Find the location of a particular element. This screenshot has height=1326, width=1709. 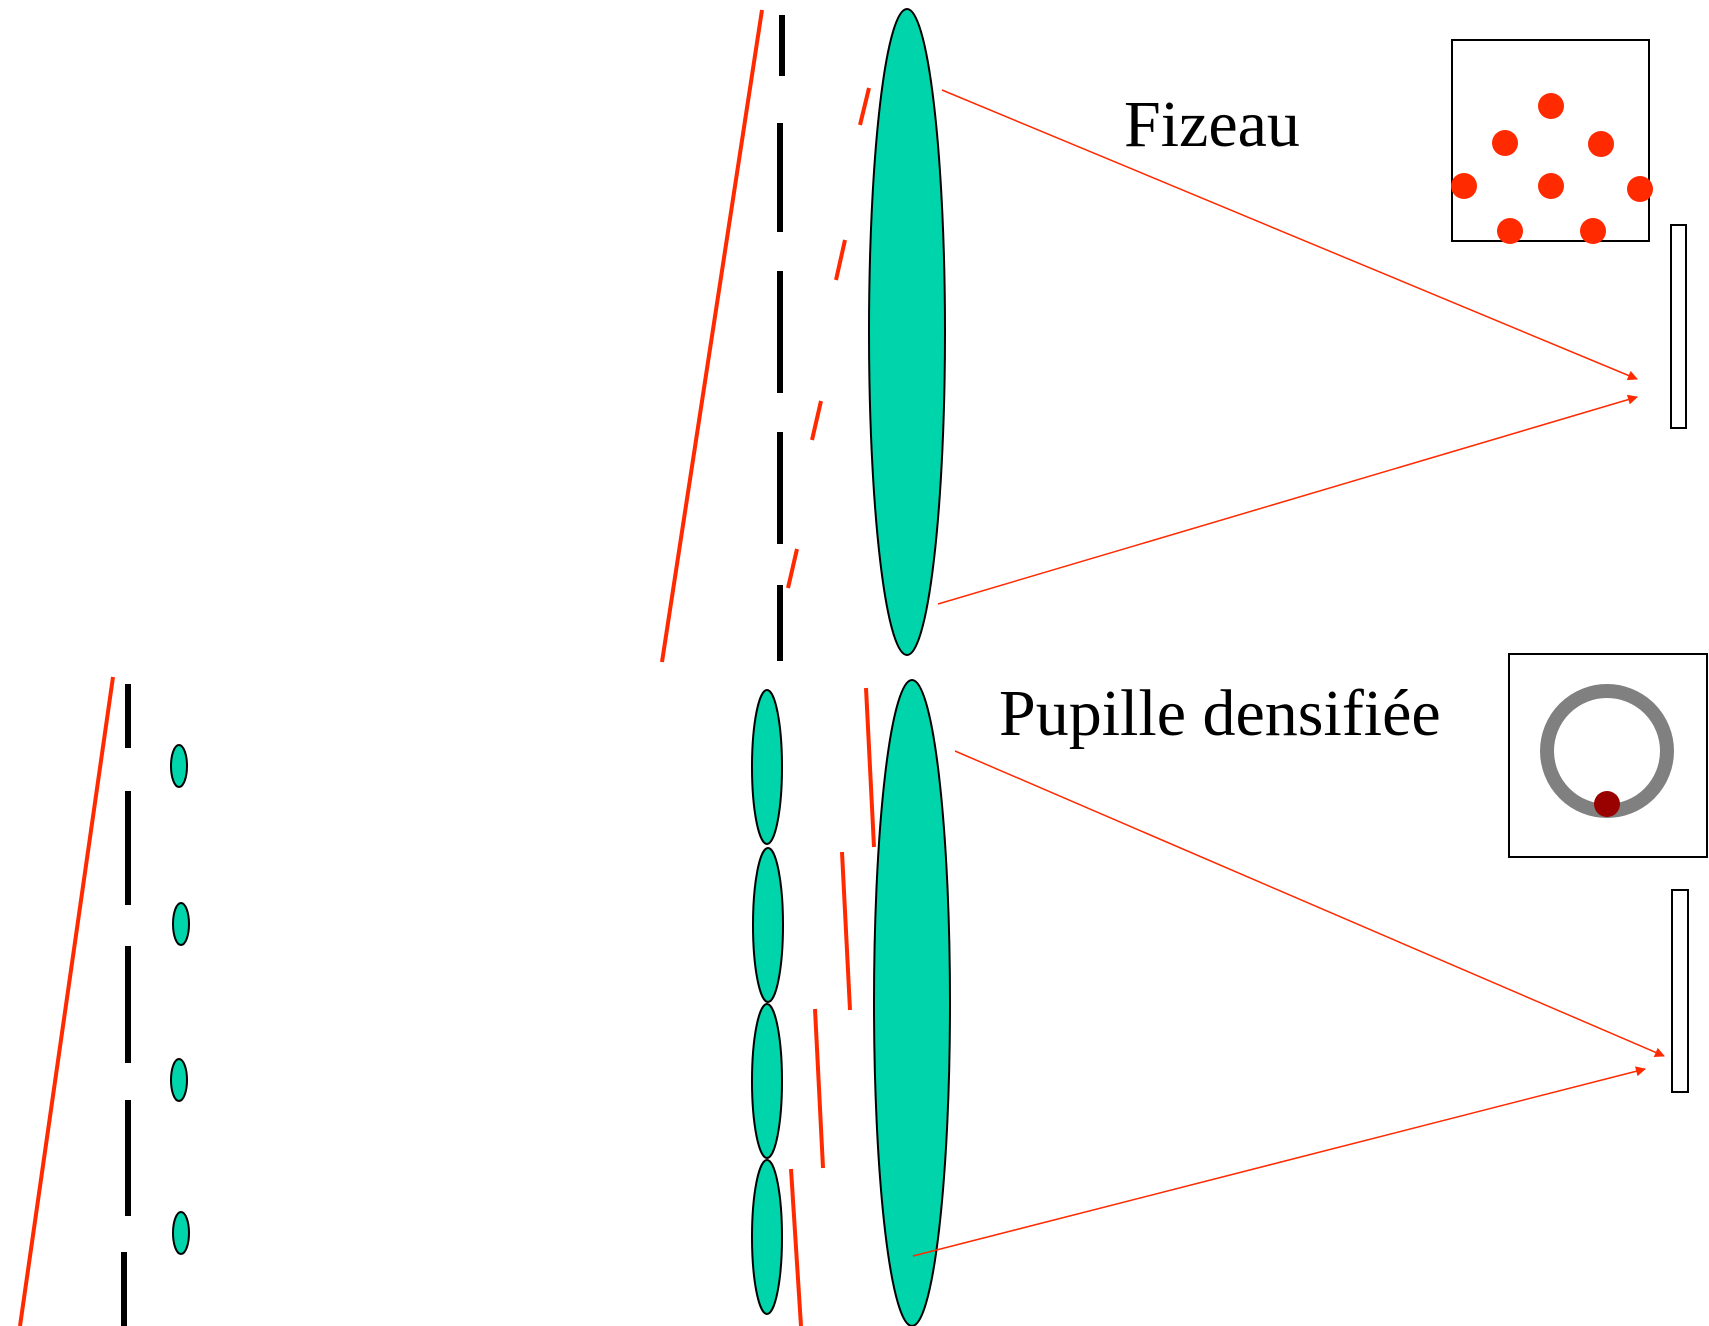

output-lenslets is located at coordinates (767, 1002).